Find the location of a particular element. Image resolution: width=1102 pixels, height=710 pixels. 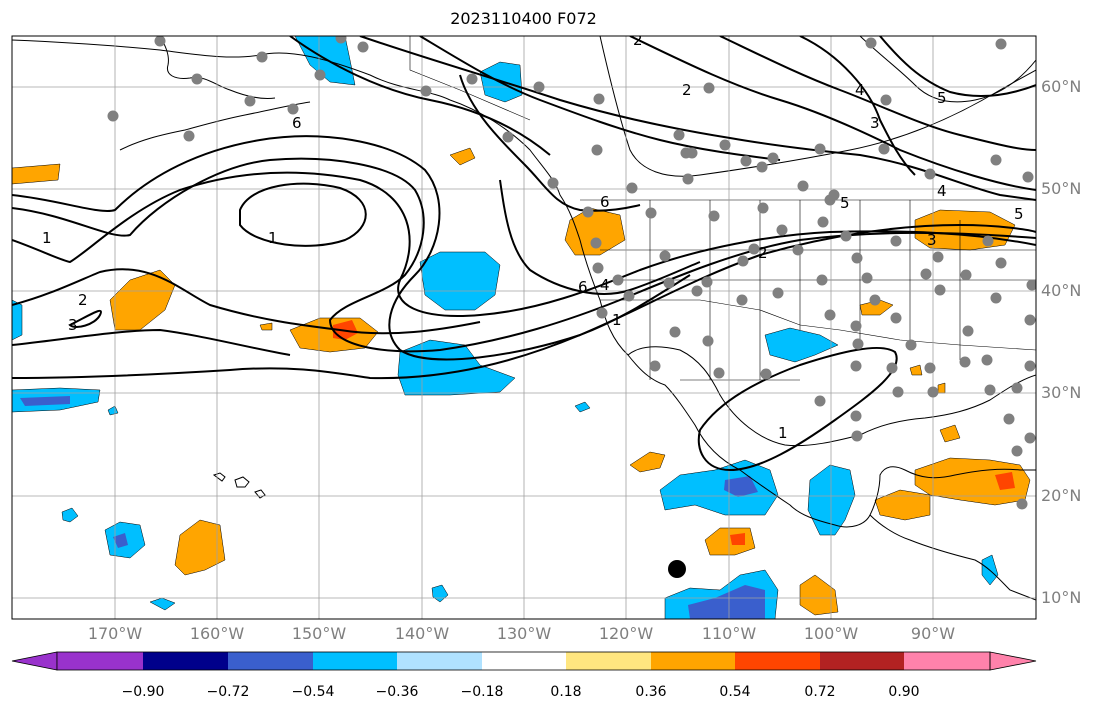

colorbar-tick: −0.72 is located at coordinates (228, 692).